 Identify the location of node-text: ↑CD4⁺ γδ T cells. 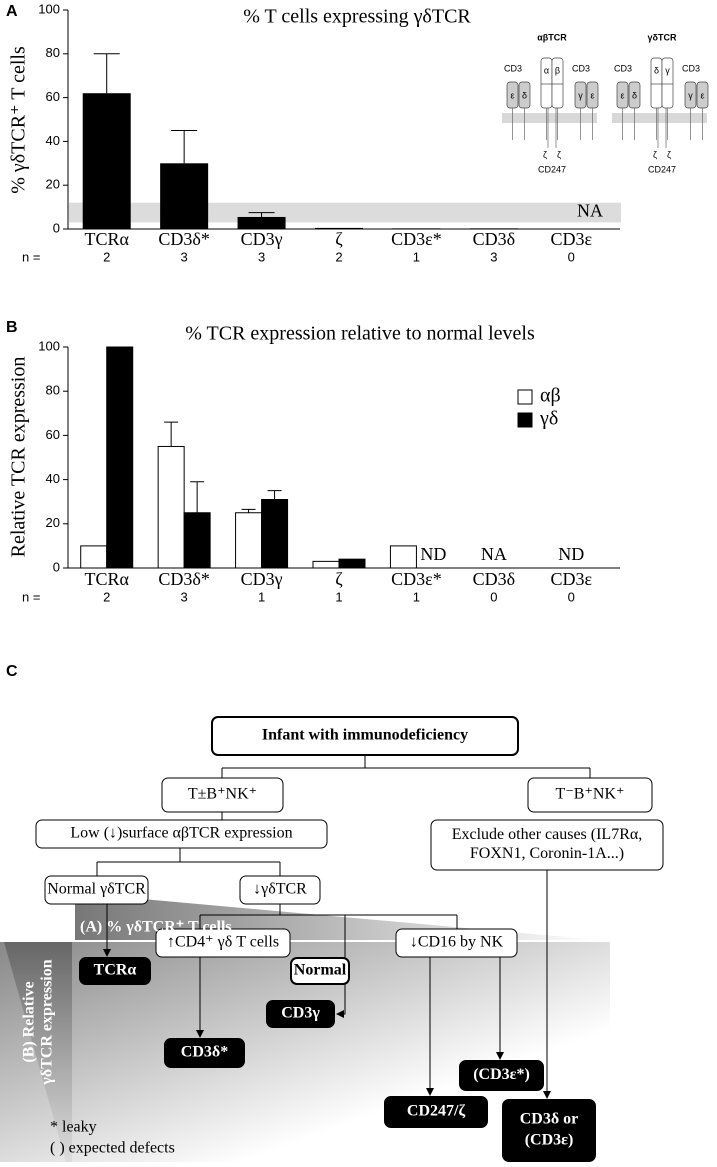
(223, 942).